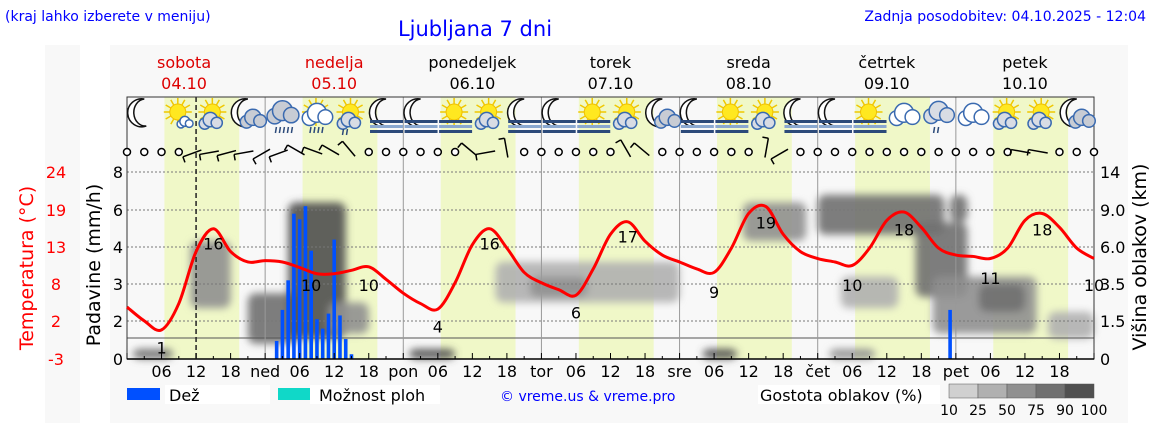 This screenshot has width=1152, height=443. I want to click on temperature-value-label: 1, so click(161, 347).